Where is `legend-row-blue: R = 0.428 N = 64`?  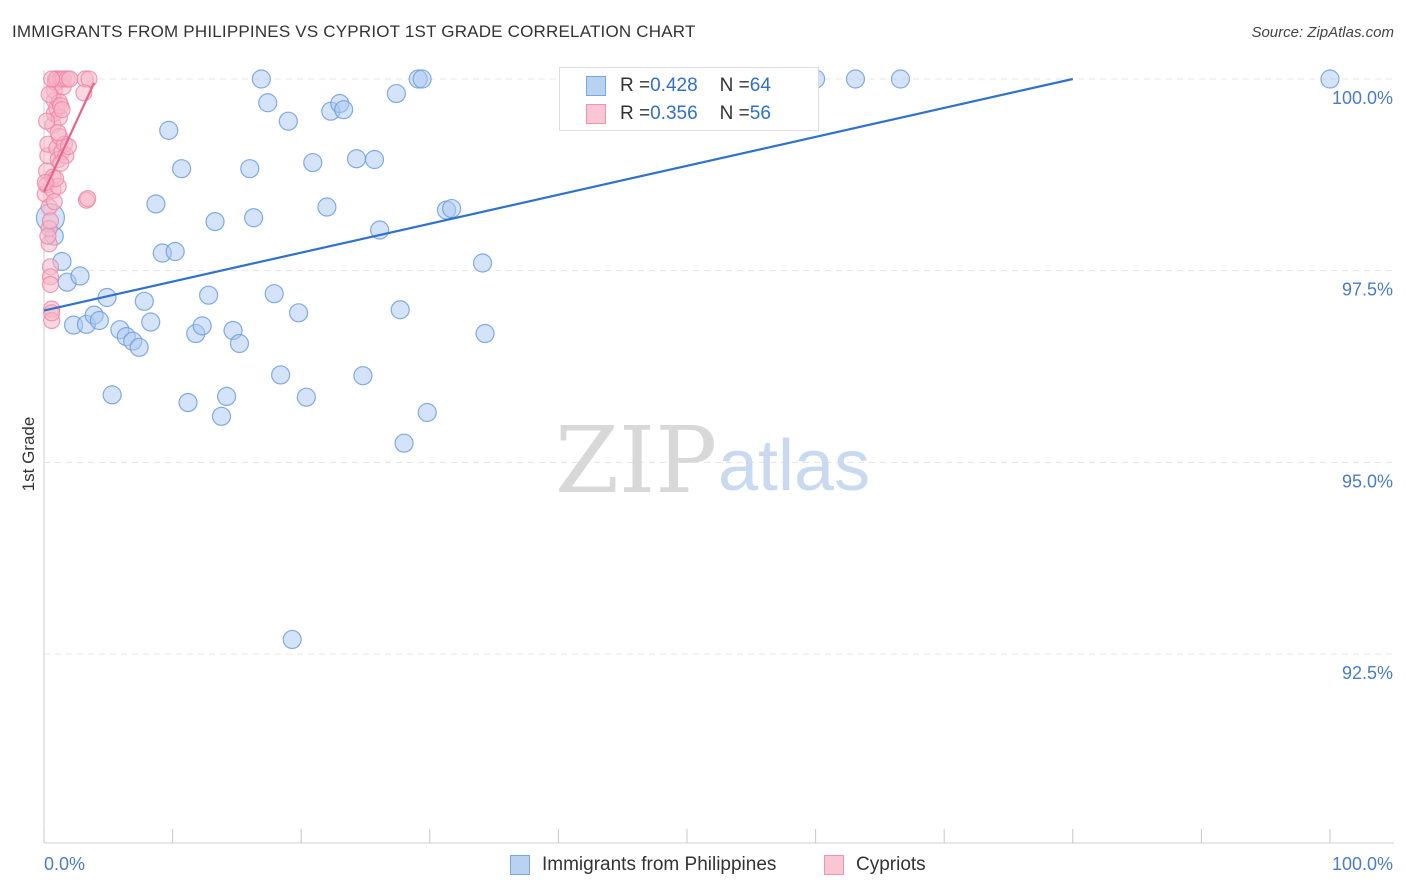
legend-row-blue: R = 0.428 N = 64 is located at coordinates (678, 86).